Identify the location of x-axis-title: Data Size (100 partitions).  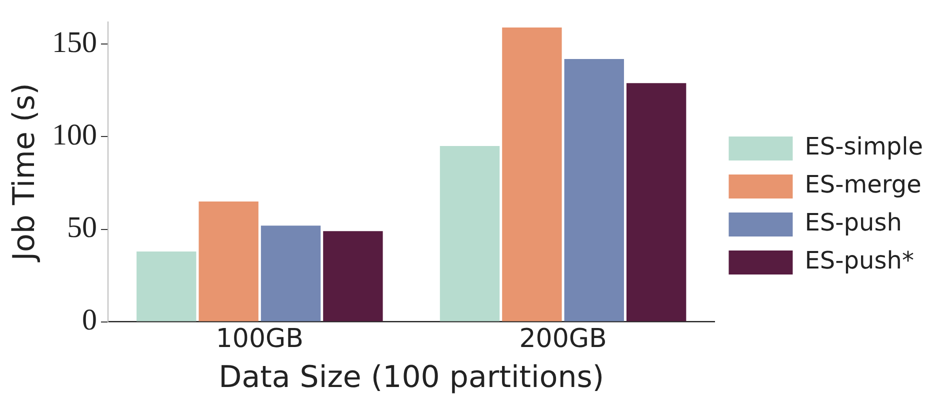
(411, 377).